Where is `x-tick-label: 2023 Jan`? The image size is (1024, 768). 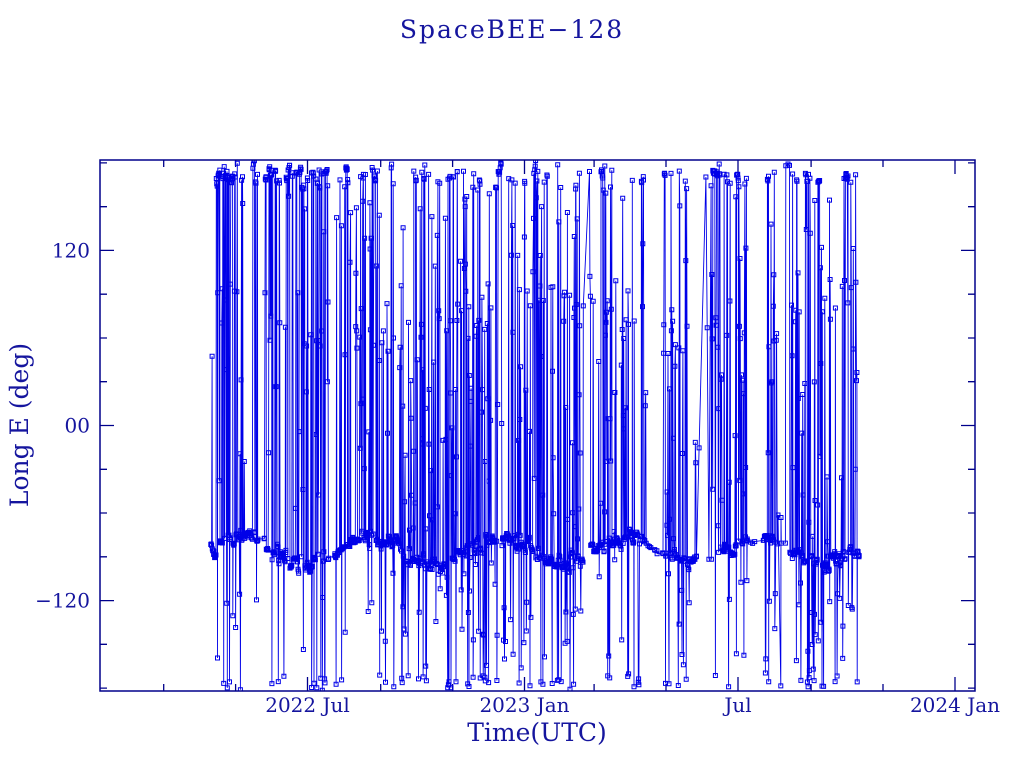 x-tick-label: 2023 Jan is located at coordinates (524, 705).